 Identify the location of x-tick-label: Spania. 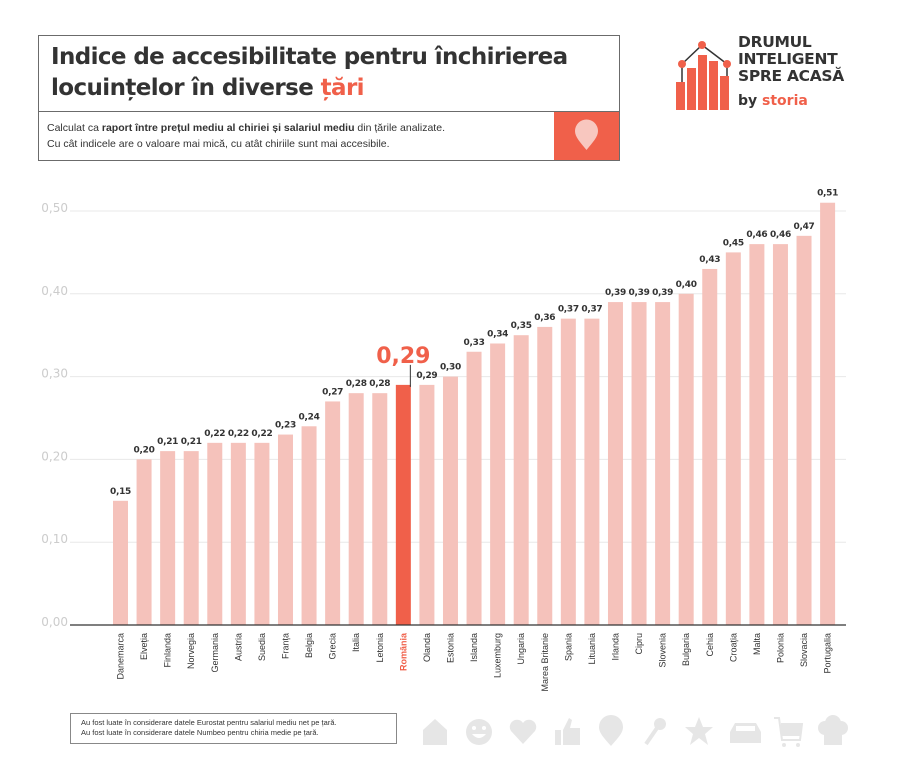
(568, 647).